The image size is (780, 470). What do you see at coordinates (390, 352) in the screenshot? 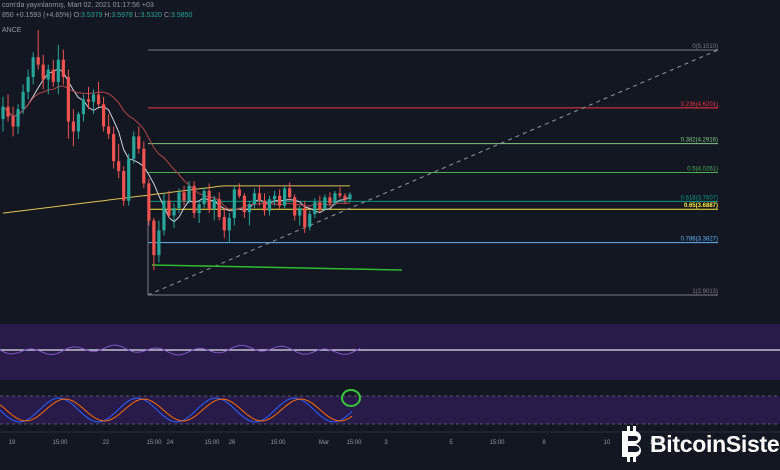
I see `rsi-band` at bounding box center [390, 352].